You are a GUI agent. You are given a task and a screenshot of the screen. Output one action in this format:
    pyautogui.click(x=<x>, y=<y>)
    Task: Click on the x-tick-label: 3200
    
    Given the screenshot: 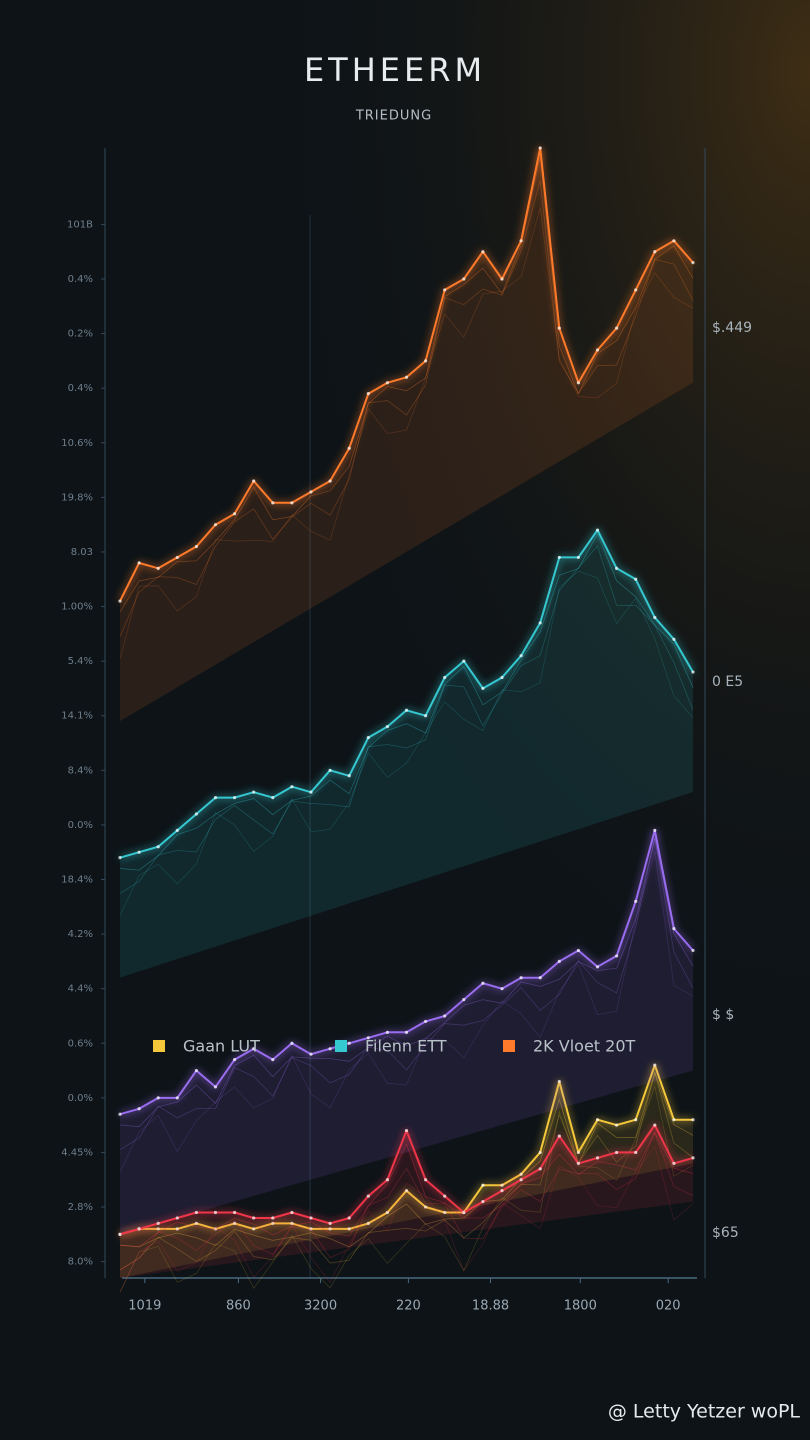 What is the action you would take?
    pyautogui.click(x=320, y=1306)
    